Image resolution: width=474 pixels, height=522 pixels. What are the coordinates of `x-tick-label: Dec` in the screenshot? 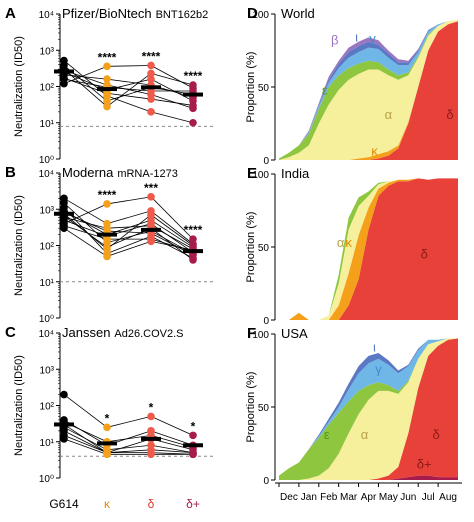 It's located at (289, 497).